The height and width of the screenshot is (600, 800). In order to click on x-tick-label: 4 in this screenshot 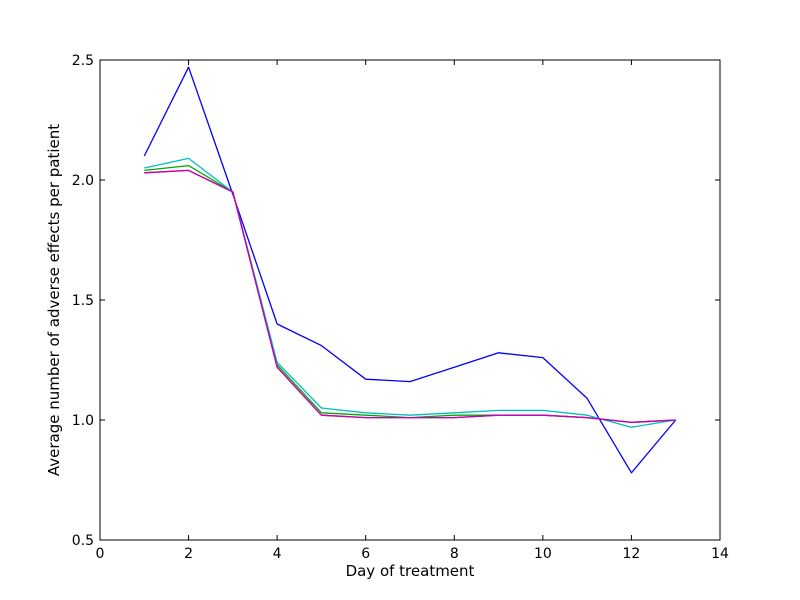, I will do `click(277, 554)`.